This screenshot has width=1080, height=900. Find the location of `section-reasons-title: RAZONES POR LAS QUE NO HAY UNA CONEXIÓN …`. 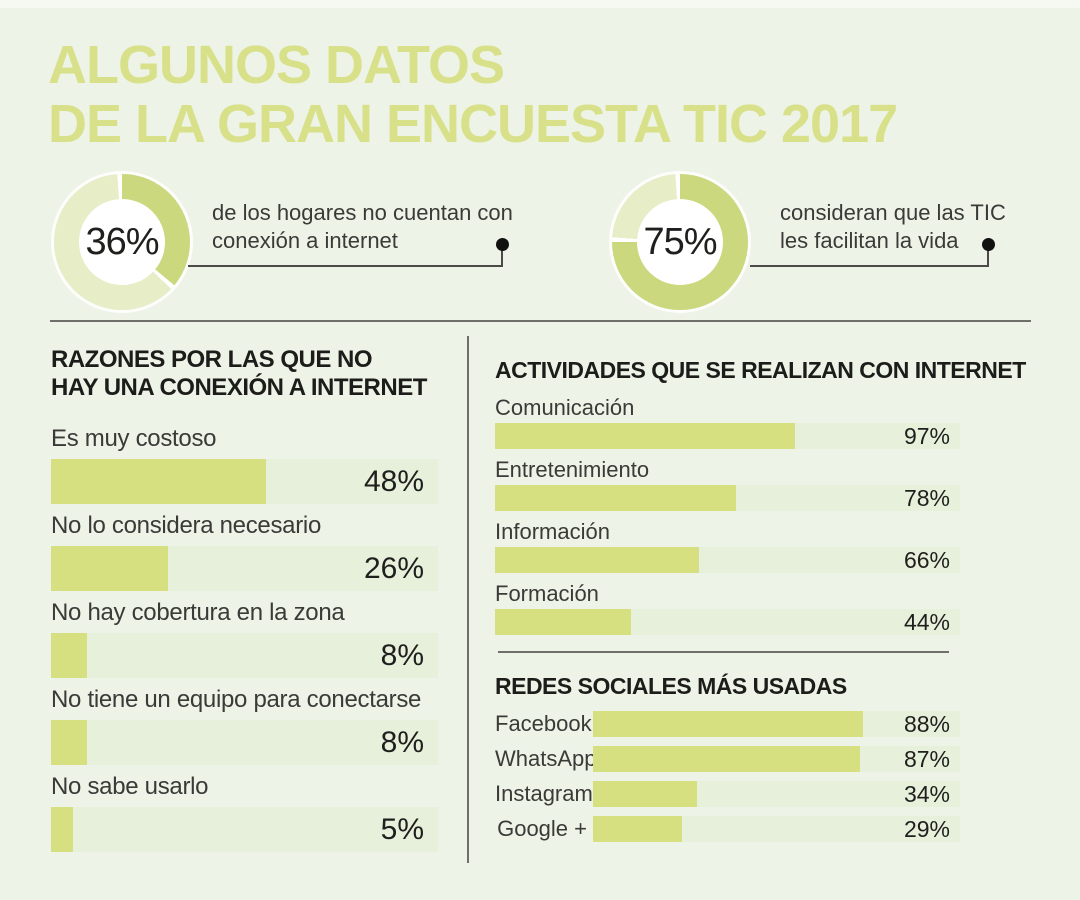

section-reasons-title: RAZONES POR LAS QUE NO HAY UNA CONEXIÓN … is located at coordinates (244, 374).